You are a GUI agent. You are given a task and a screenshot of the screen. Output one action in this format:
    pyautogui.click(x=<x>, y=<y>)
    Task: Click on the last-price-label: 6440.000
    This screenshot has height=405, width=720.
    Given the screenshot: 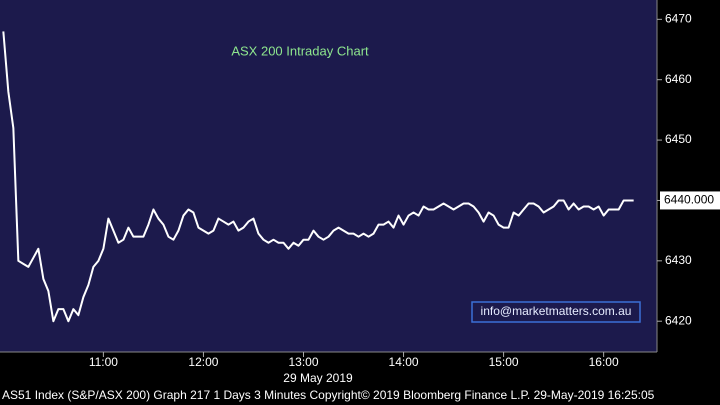 What is the action you would take?
    pyautogui.click(x=689, y=200)
    